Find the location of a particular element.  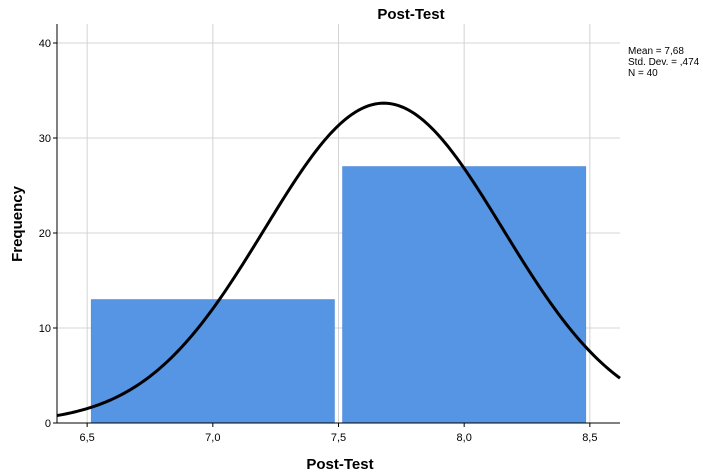

x-axis-label: Post-Test is located at coordinates (339, 464).